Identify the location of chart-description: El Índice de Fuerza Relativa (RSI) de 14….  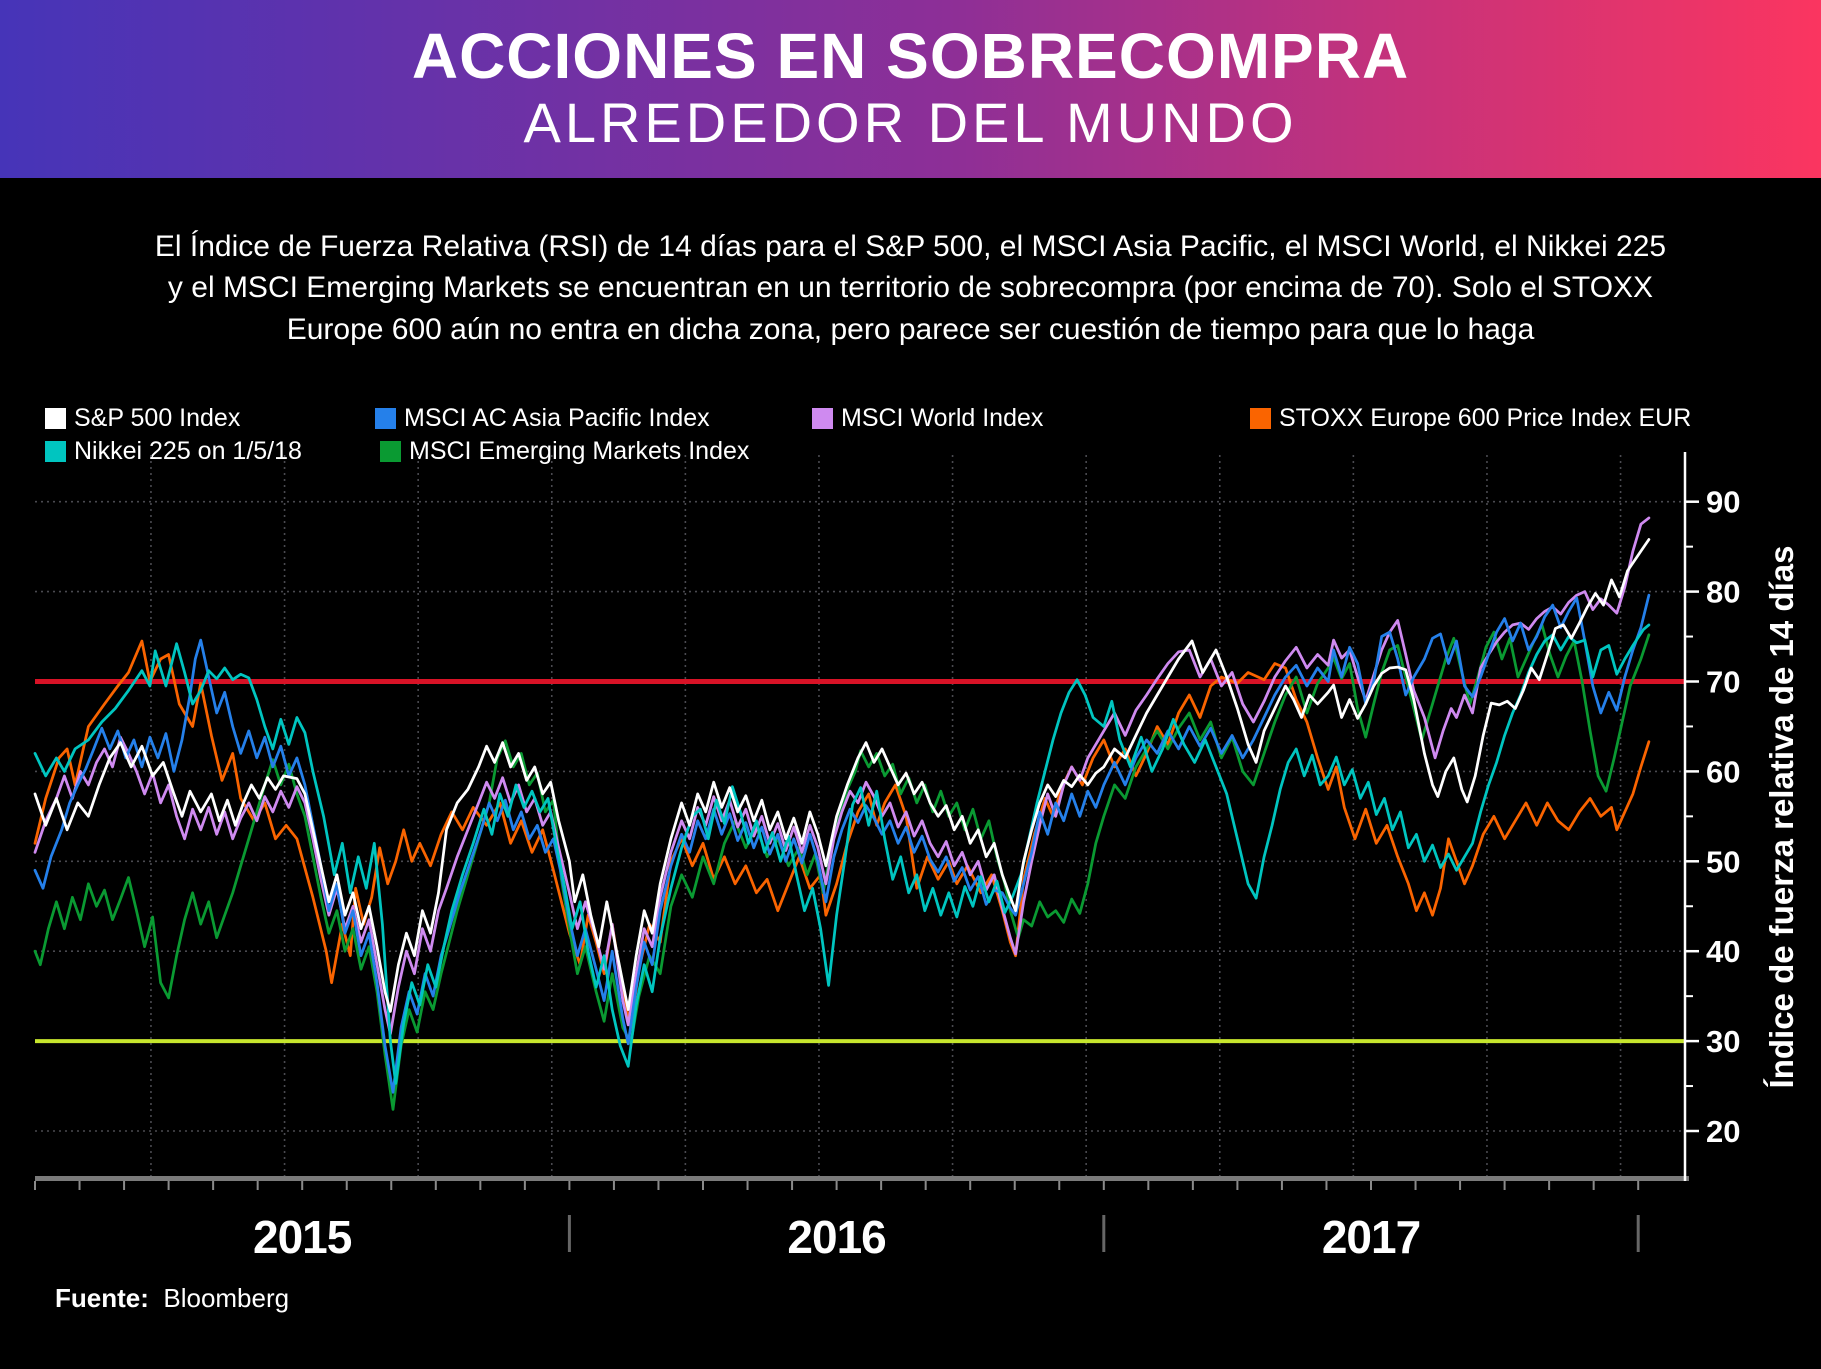
(910, 288).